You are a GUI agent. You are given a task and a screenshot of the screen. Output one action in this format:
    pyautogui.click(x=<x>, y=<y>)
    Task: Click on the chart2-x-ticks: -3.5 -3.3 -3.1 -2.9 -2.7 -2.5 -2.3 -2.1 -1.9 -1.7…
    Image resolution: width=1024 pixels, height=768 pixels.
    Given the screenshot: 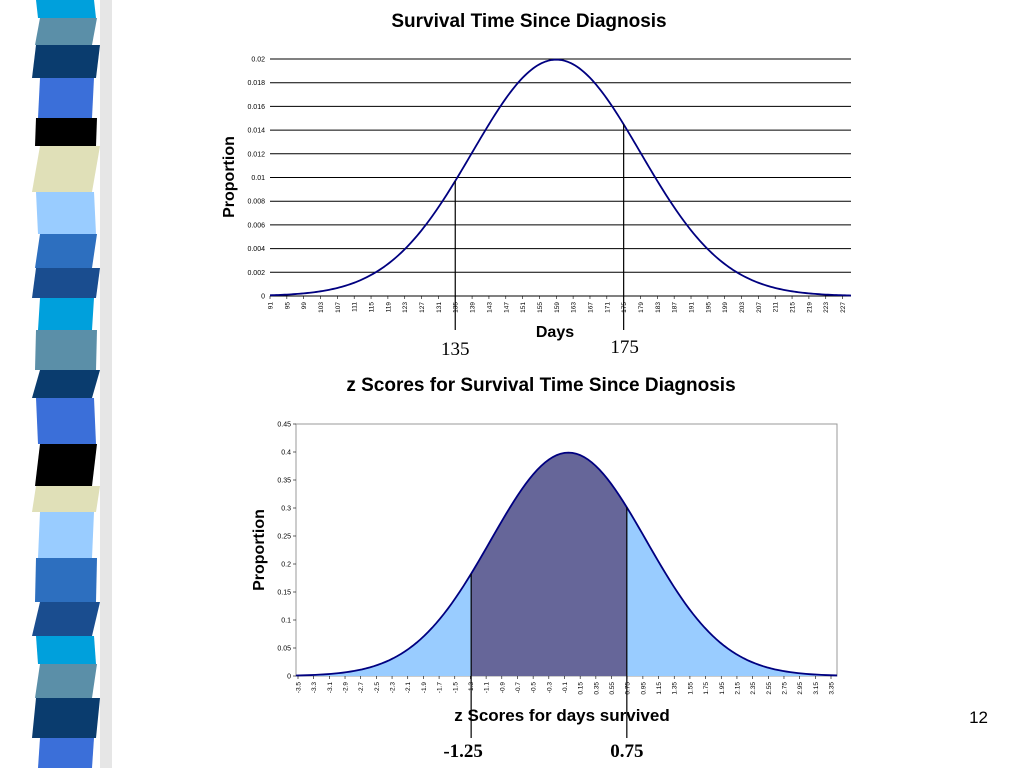 What is the action you would take?
    pyautogui.click(x=566, y=685)
    